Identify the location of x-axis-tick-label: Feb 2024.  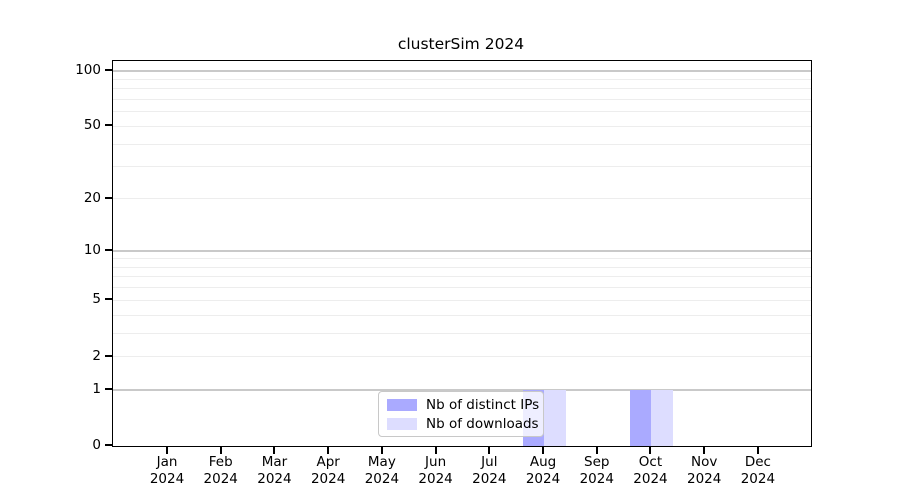
(220, 470).